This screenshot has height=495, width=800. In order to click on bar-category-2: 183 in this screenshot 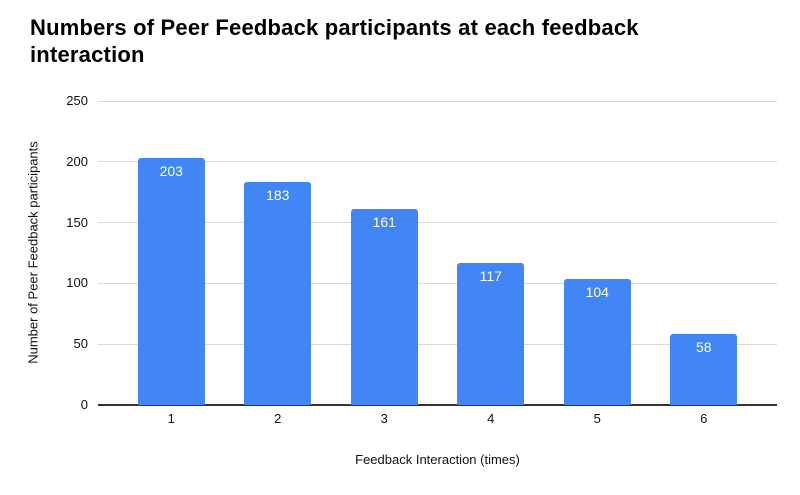, I will do `click(278, 293)`.